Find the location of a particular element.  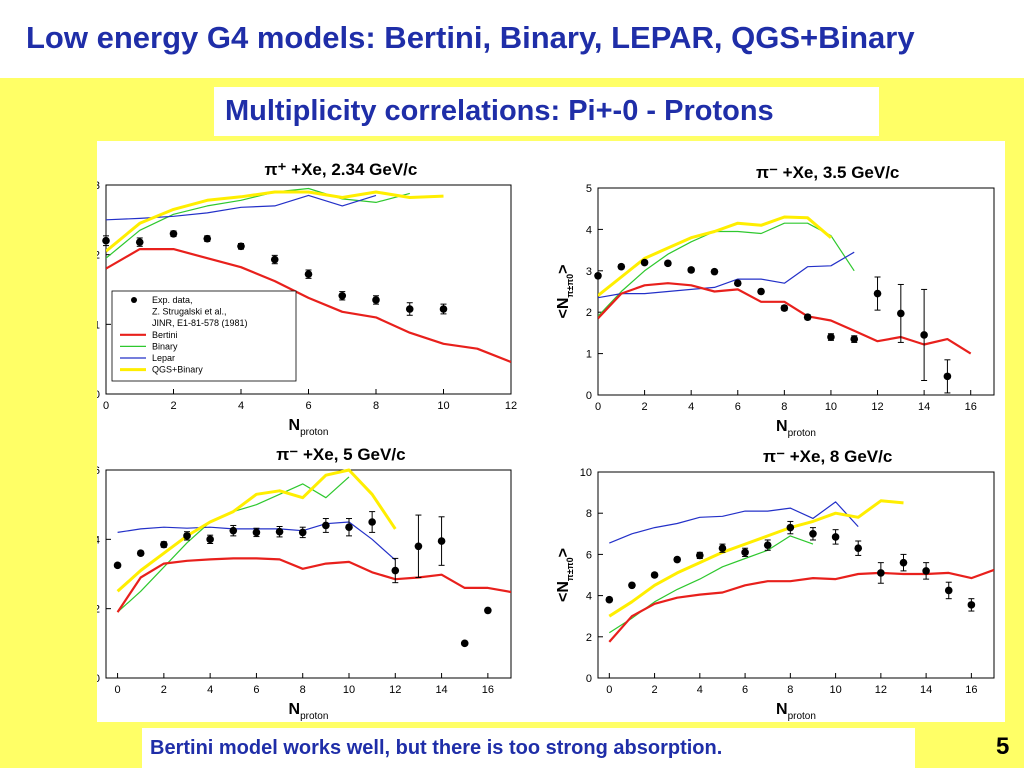

chart-title: π⁻ +Xe, 5 GeV/c is located at coordinates (340, 454).